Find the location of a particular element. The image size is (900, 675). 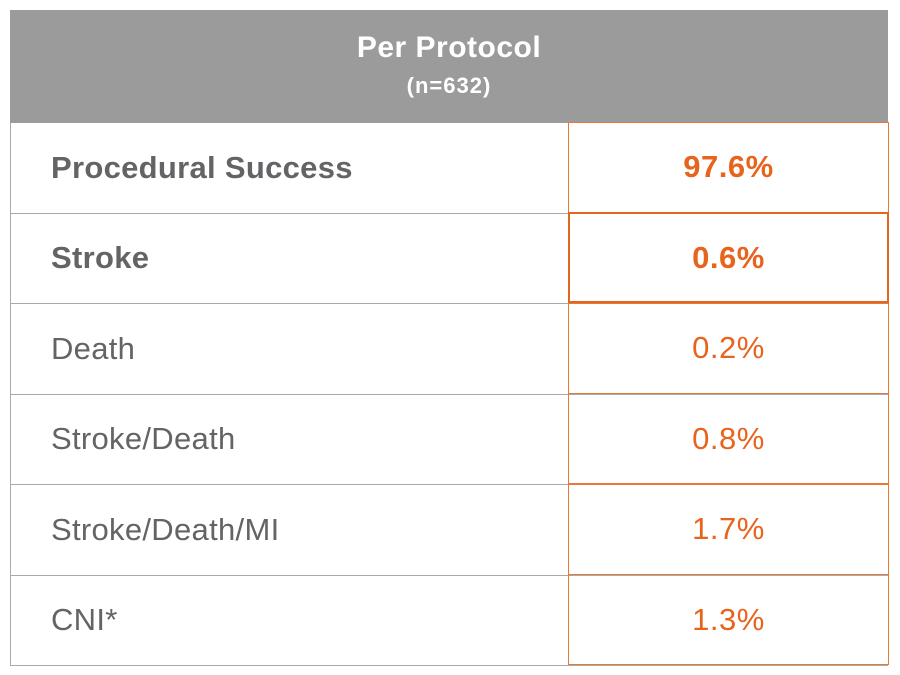

header-title: Per Protocol is located at coordinates (449, 47).